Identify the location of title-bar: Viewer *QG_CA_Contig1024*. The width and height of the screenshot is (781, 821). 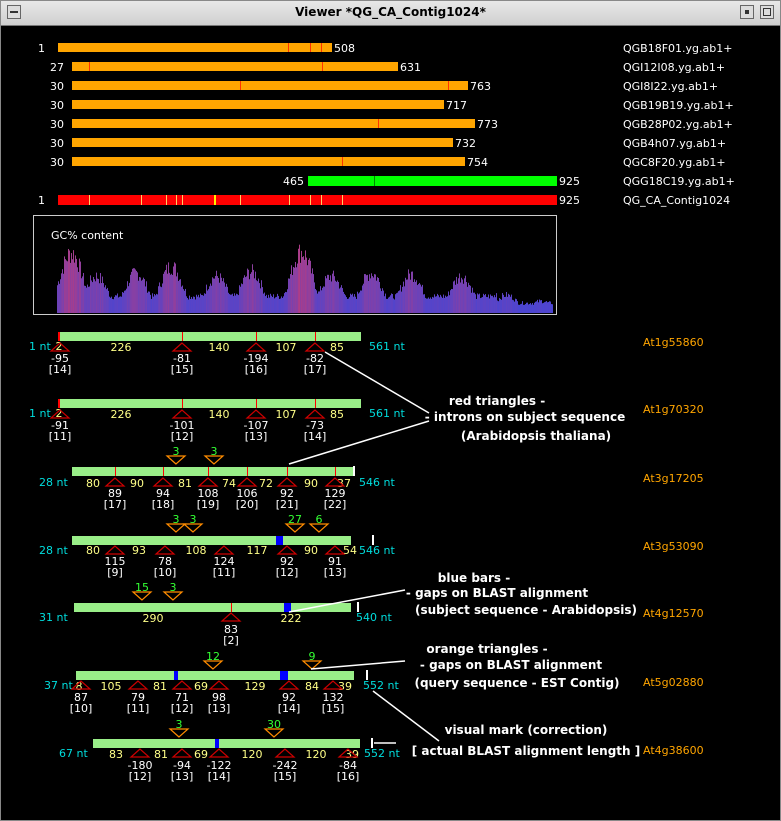
(390, 13).